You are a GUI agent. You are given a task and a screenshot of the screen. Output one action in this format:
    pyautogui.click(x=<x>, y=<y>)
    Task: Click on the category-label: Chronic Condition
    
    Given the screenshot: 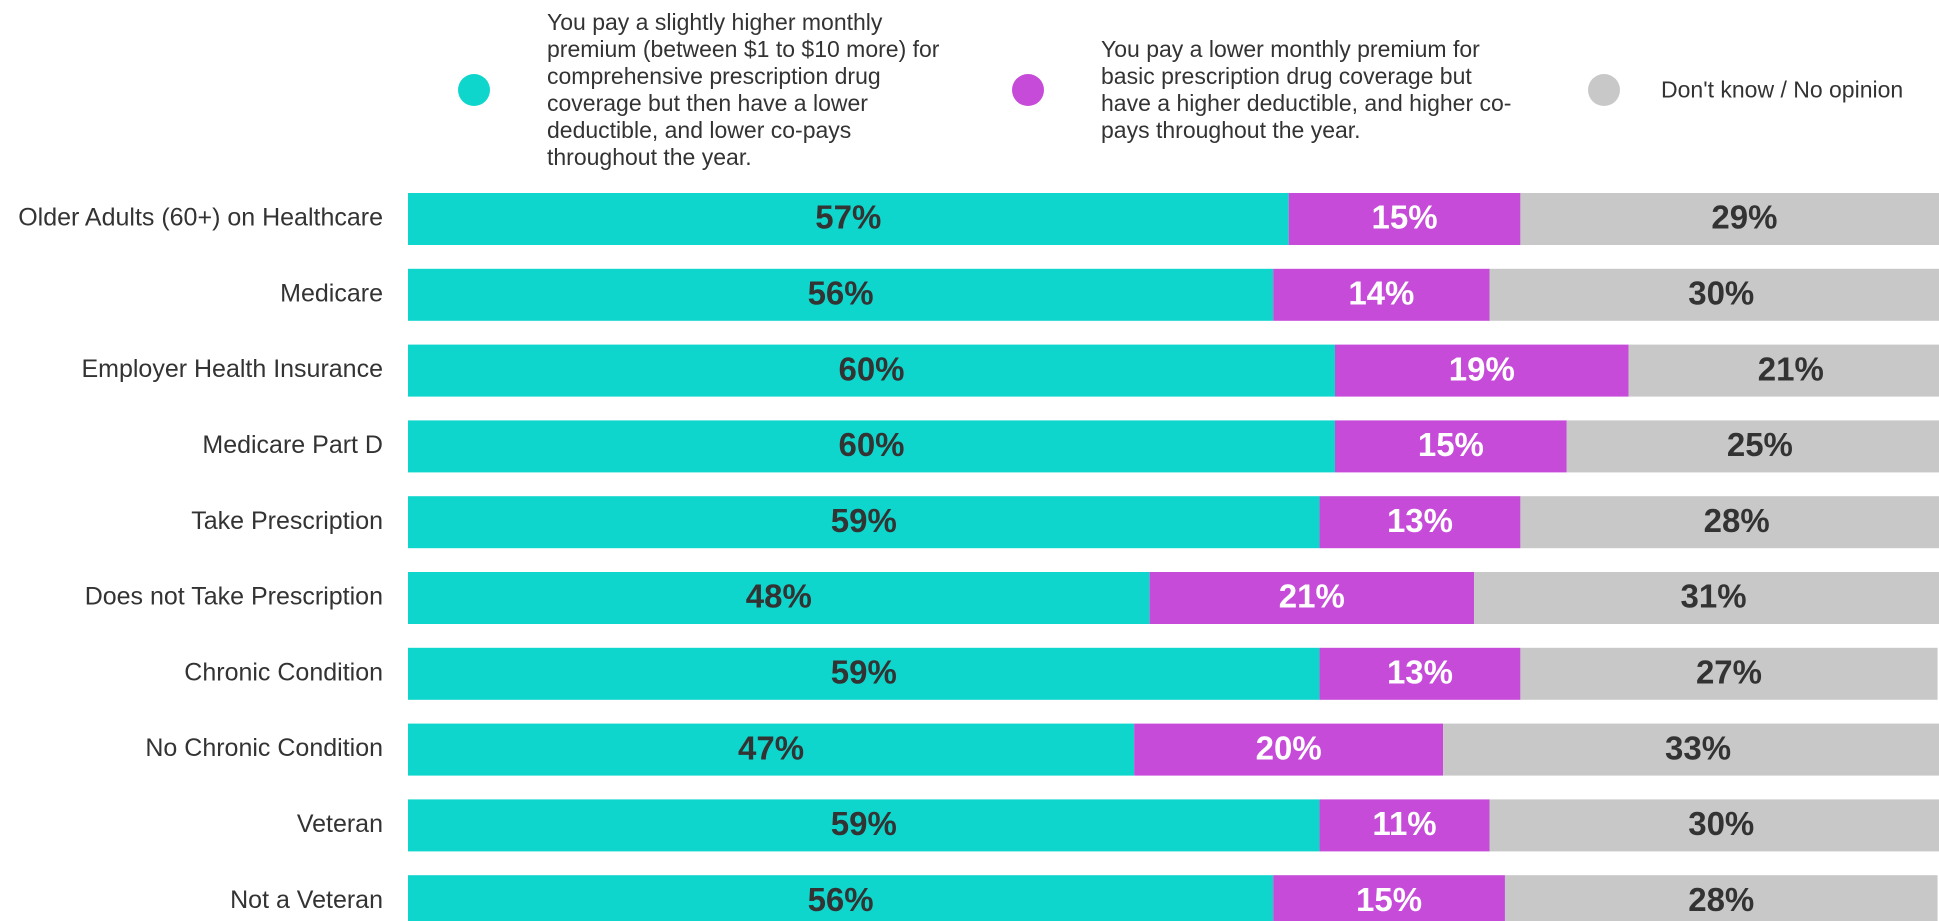 What is the action you would take?
    pyautogui.click(x=283, y=672)
    